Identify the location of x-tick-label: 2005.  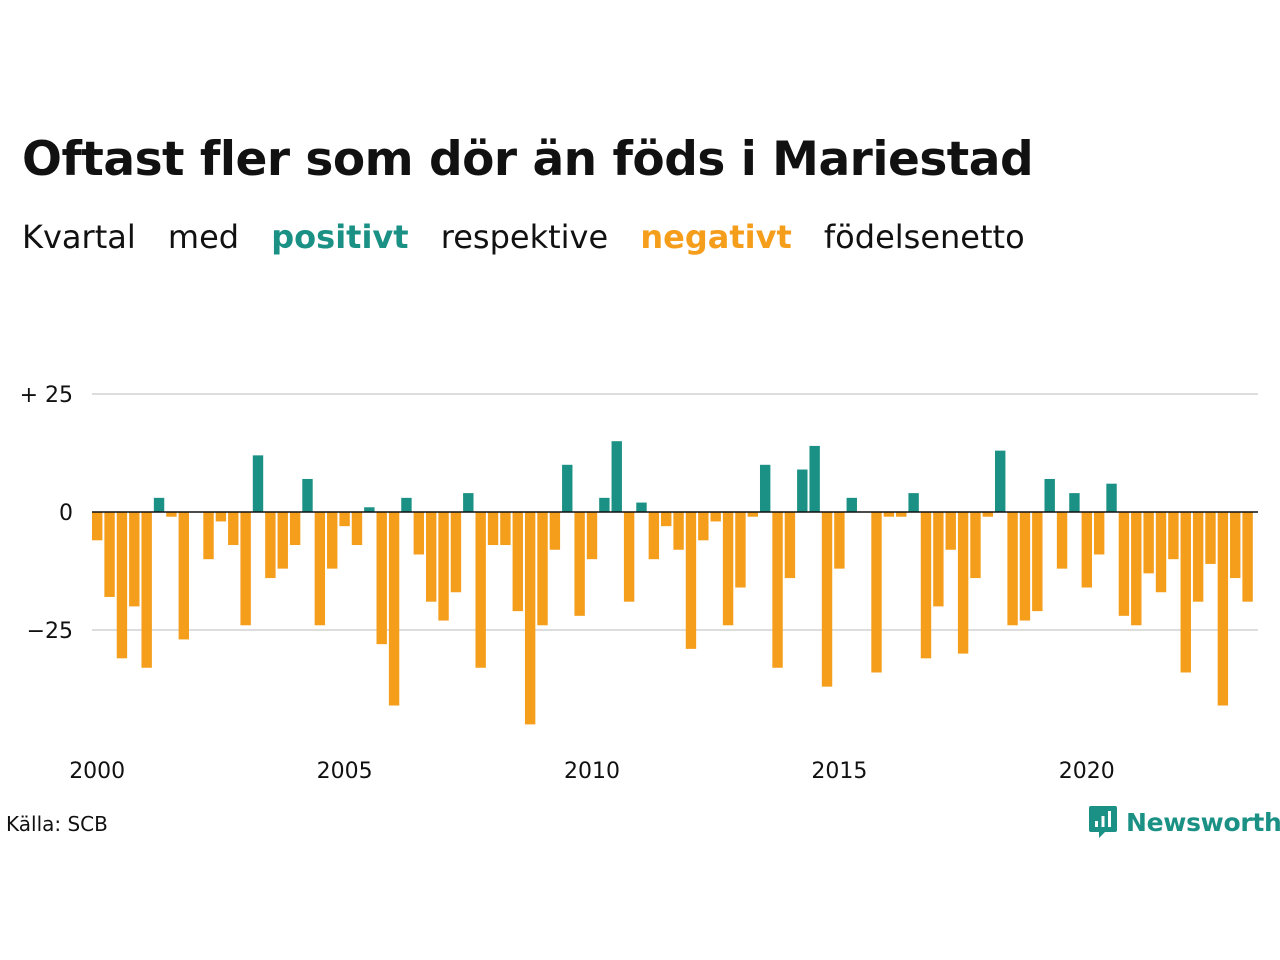
(345, 771).